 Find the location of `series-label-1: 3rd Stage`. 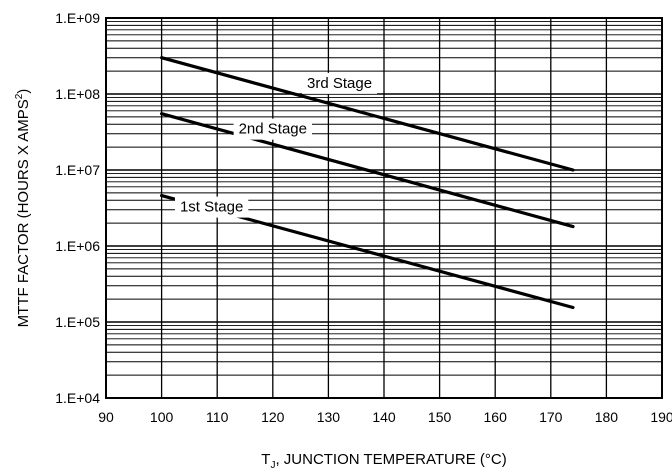

series-label-1: 3rd Stage is located at coordinates (339, 83).